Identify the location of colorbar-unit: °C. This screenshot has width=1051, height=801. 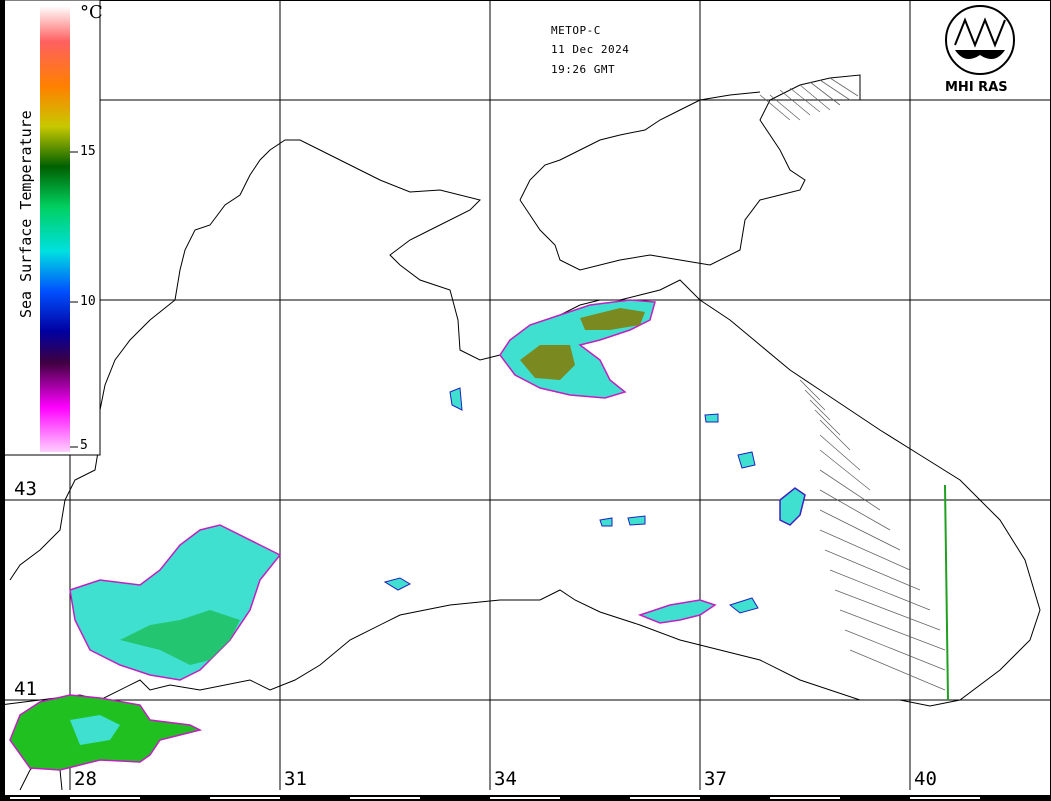
(91, 12).